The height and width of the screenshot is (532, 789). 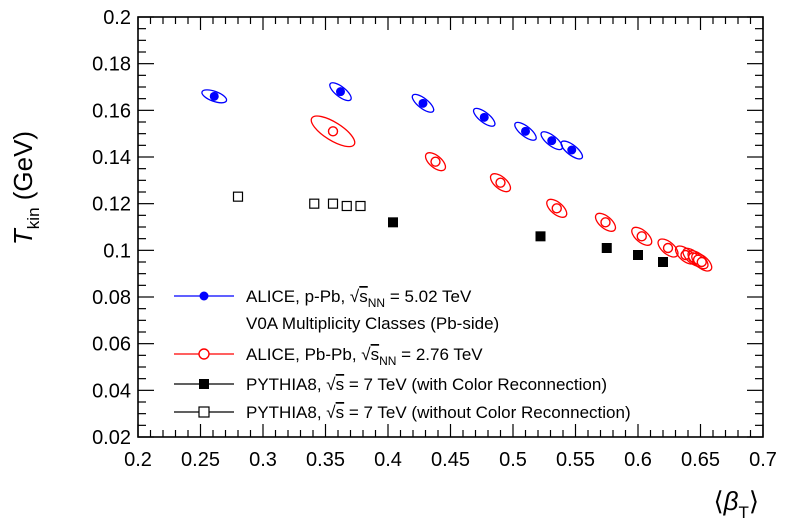 What do you see at coordinates (450, 460) in the screenshot?
I see `x-tick-label: 0.45` at bounding box center [450, 460].